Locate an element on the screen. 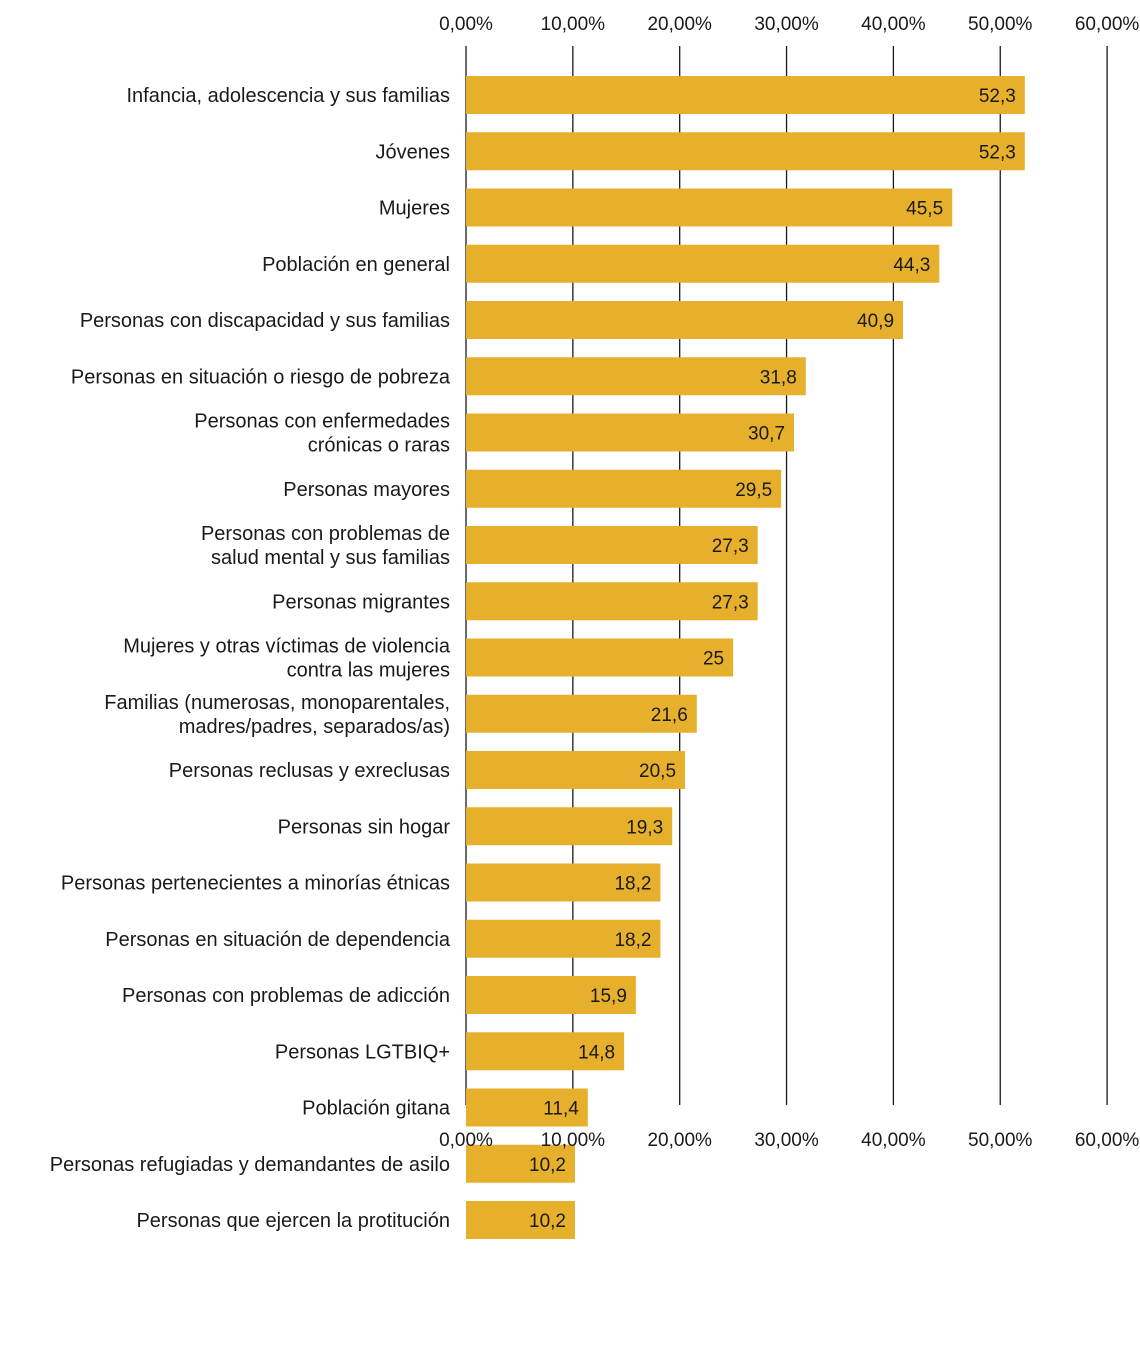  bar-value-label: 40,9 is located at coordinates (875, 321).